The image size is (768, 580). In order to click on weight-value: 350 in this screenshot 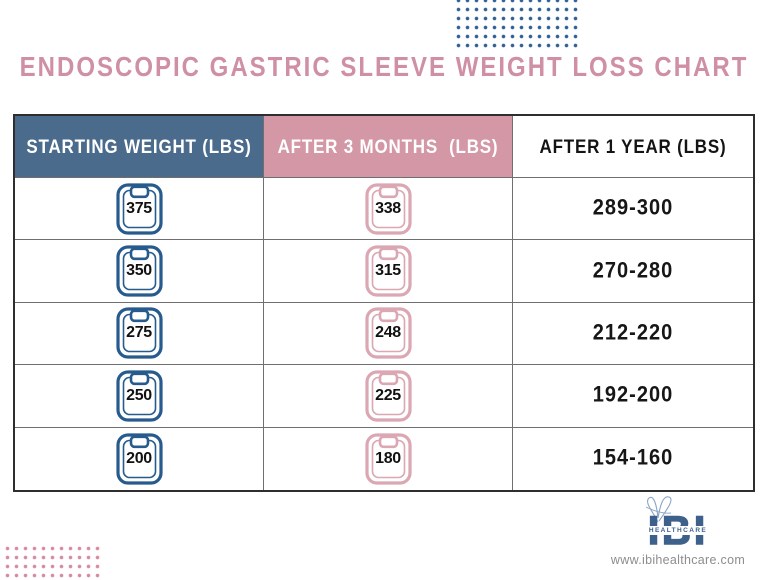, I will do `click(139, 271)`.